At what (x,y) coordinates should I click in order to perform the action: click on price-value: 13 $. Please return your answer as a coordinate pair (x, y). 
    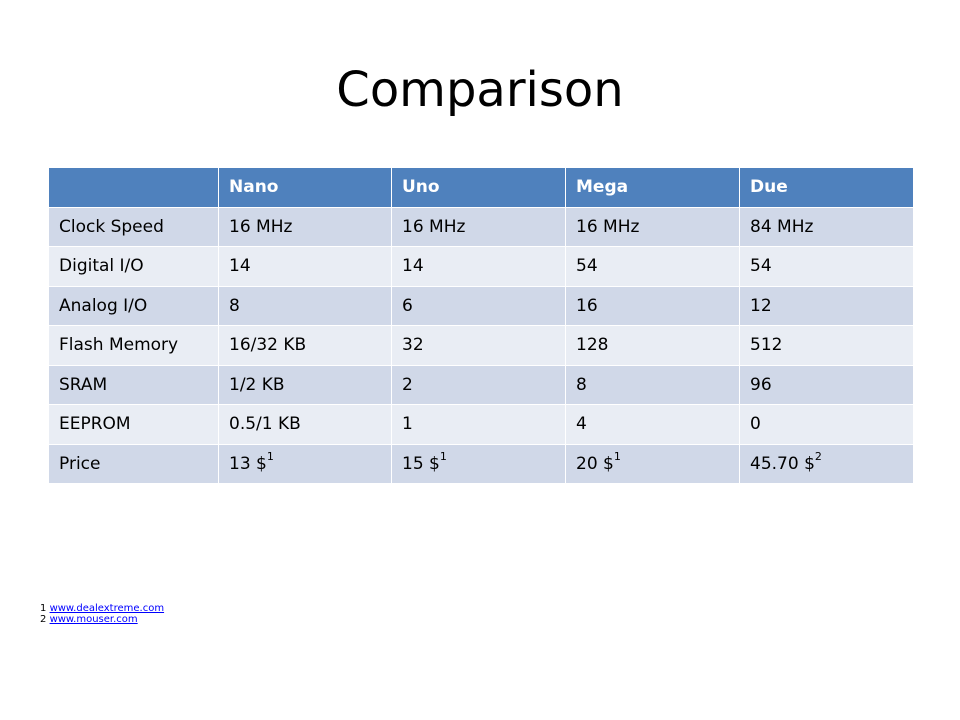
    Looking at the image, I should click on (248, 463).